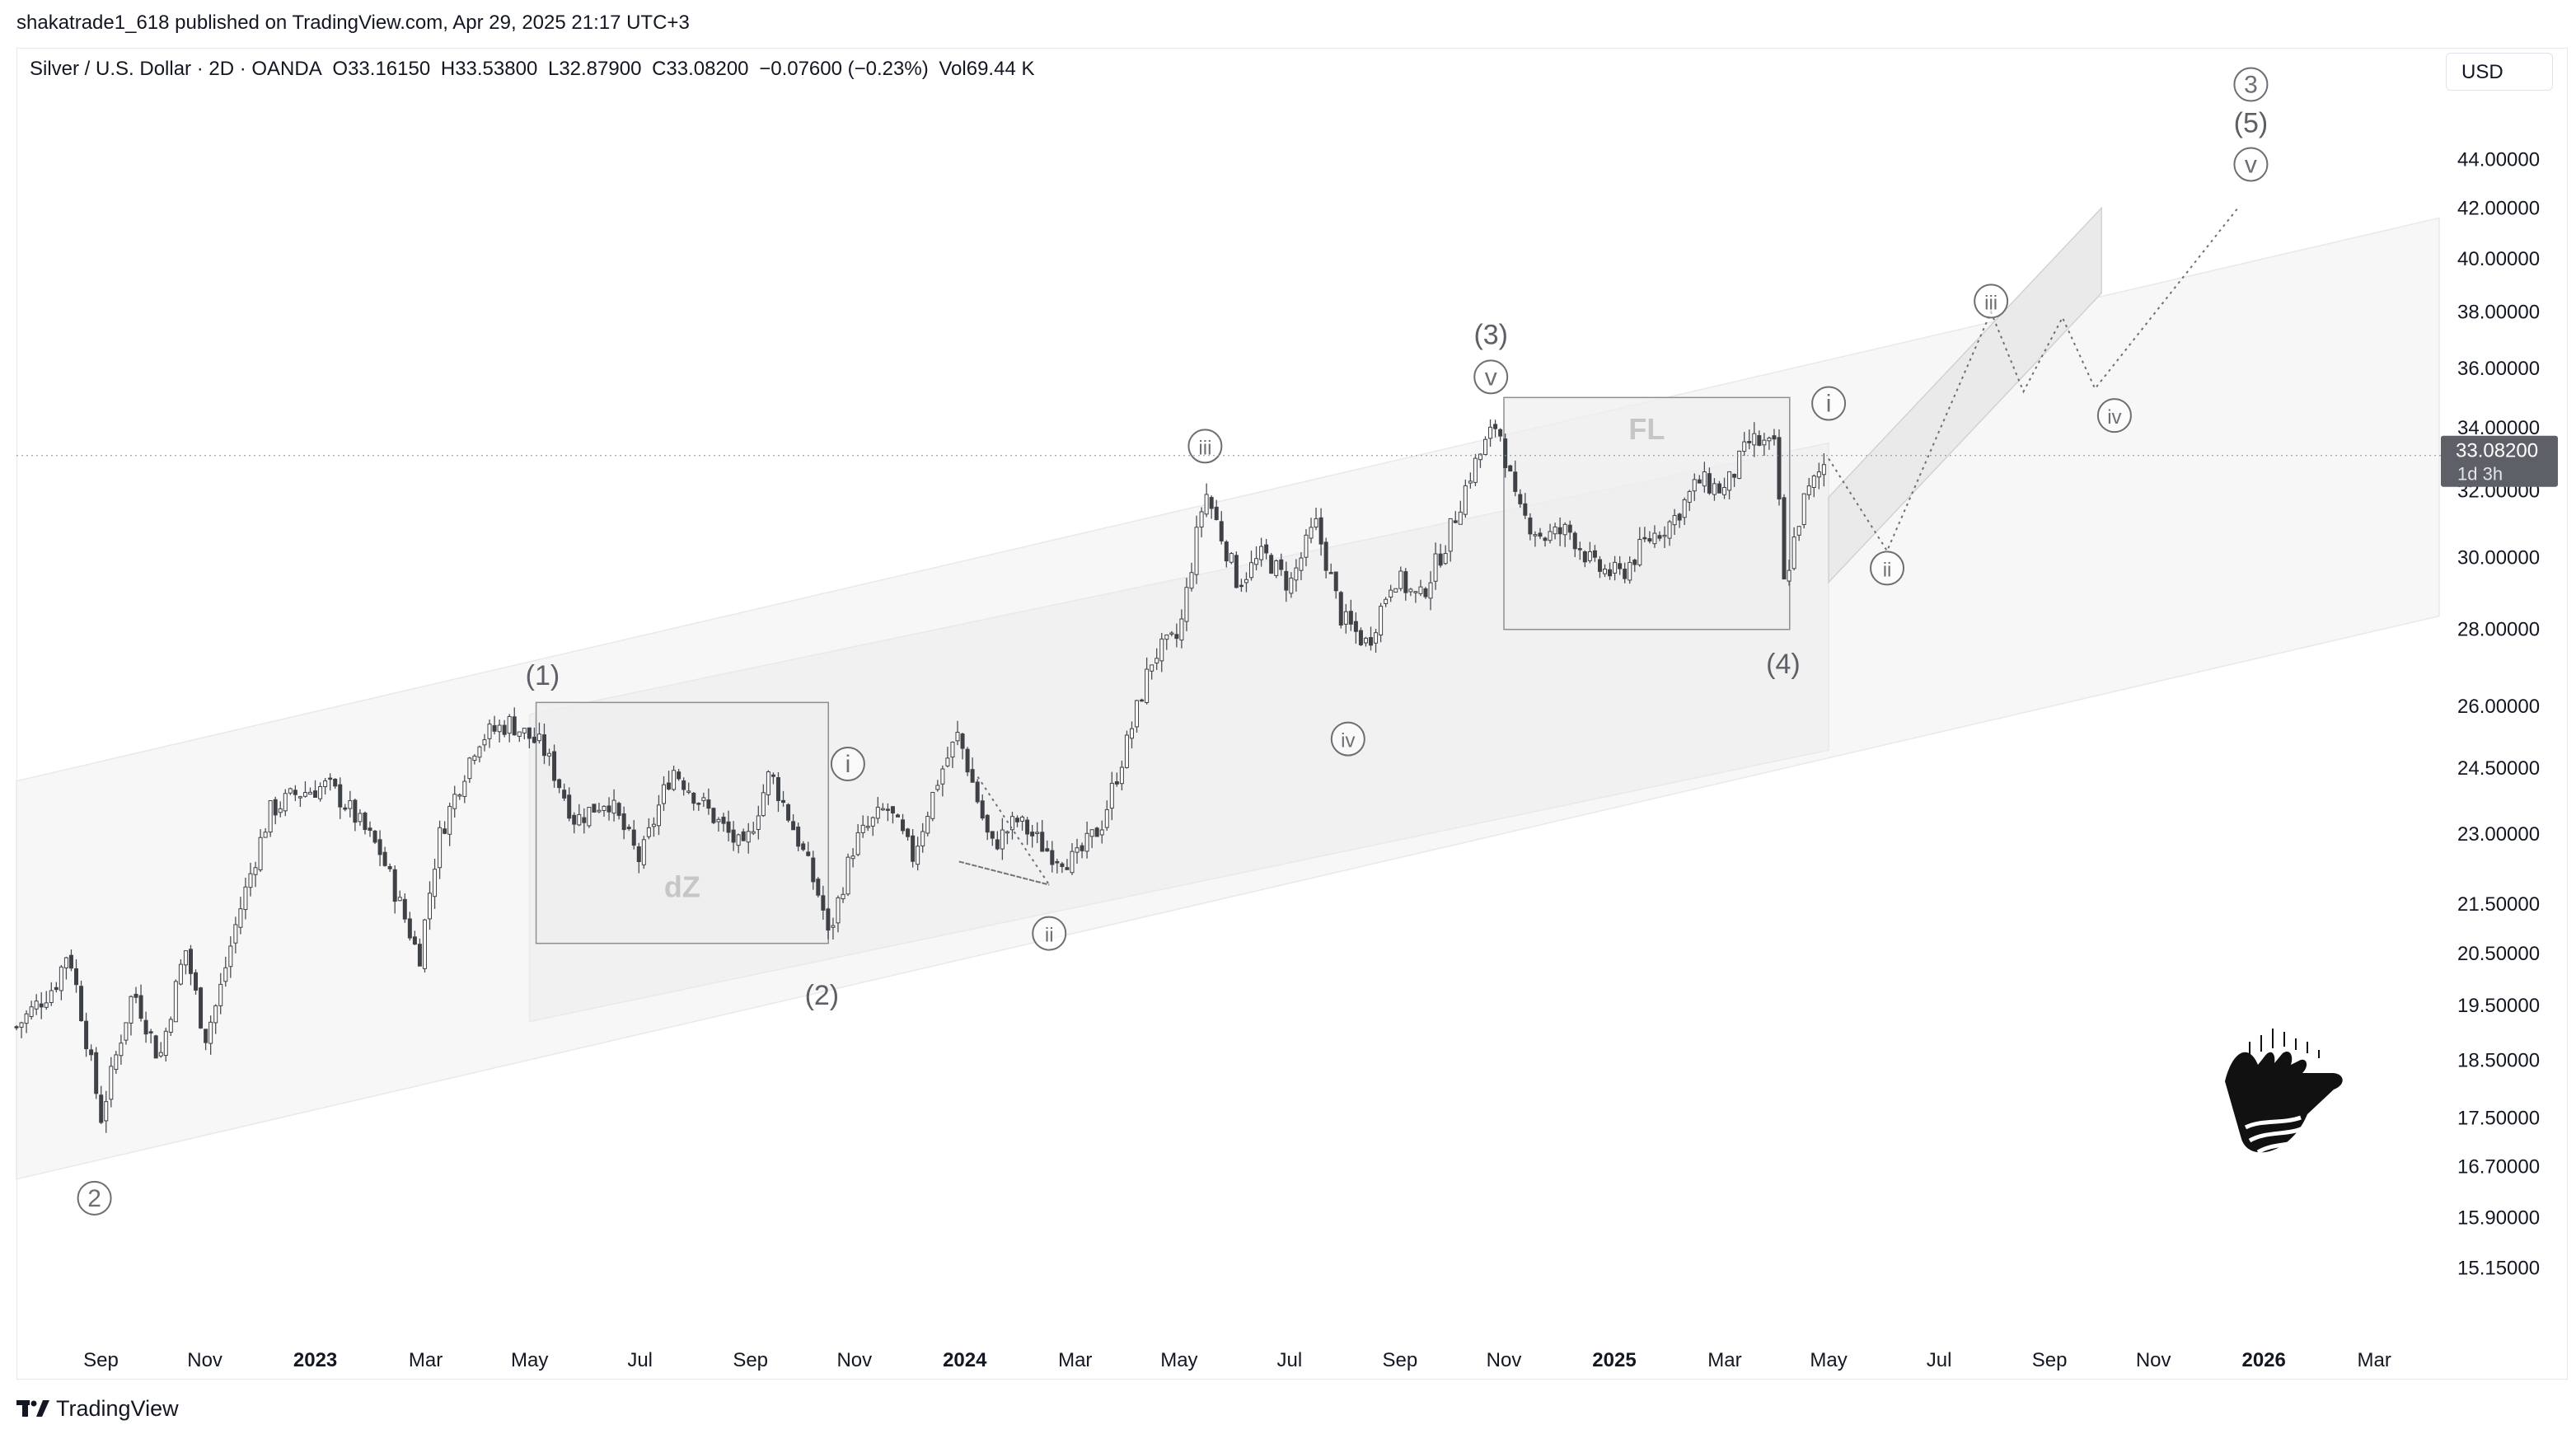  Describe the element at coordinates (2499, 461) in the screenshot. I see `last-price-tag` at that location.